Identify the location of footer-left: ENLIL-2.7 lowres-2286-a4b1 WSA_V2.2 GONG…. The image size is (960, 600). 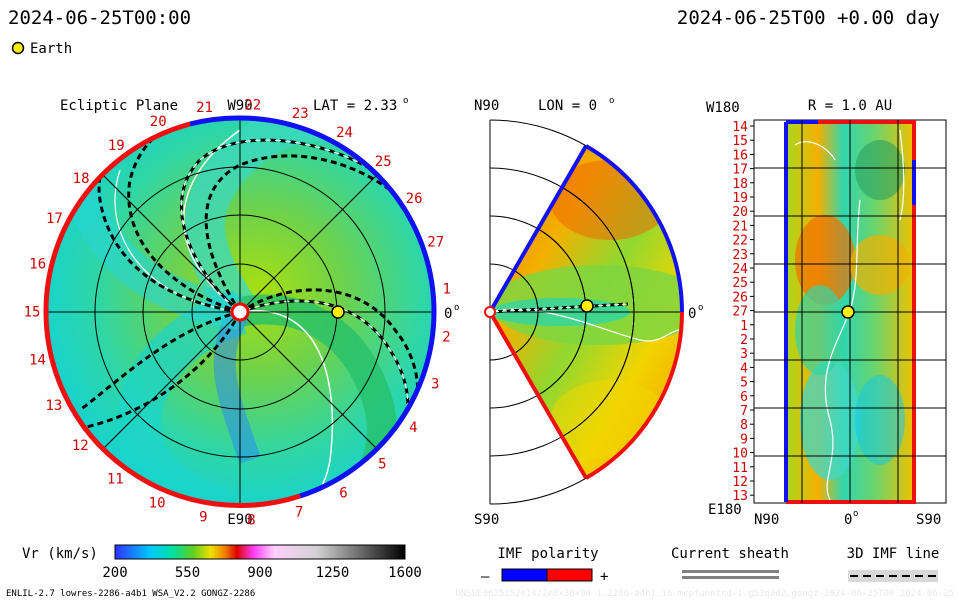
(130, 594).